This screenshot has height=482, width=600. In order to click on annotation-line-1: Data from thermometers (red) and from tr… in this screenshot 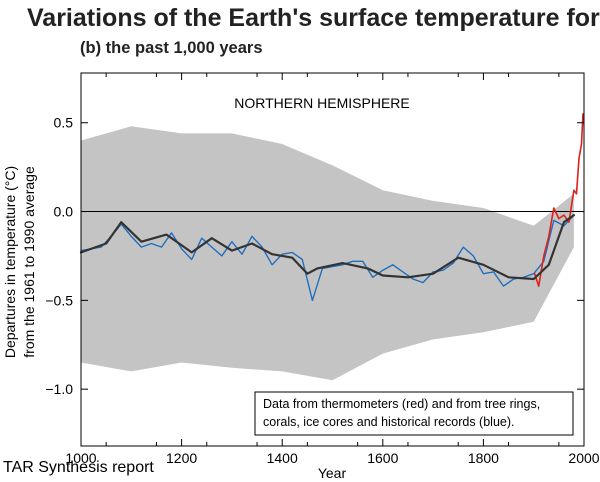, I will do `click(401, 404)`.